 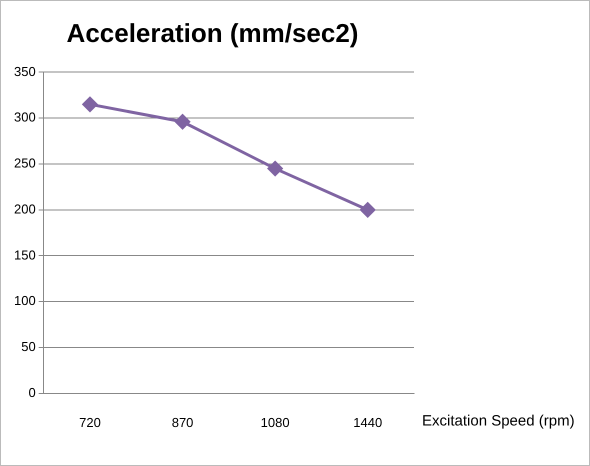 What do you see at coordinates (367, 422) in the screenshot?
I see `x-tick-label: 1440` at bounding box center [367, 422].